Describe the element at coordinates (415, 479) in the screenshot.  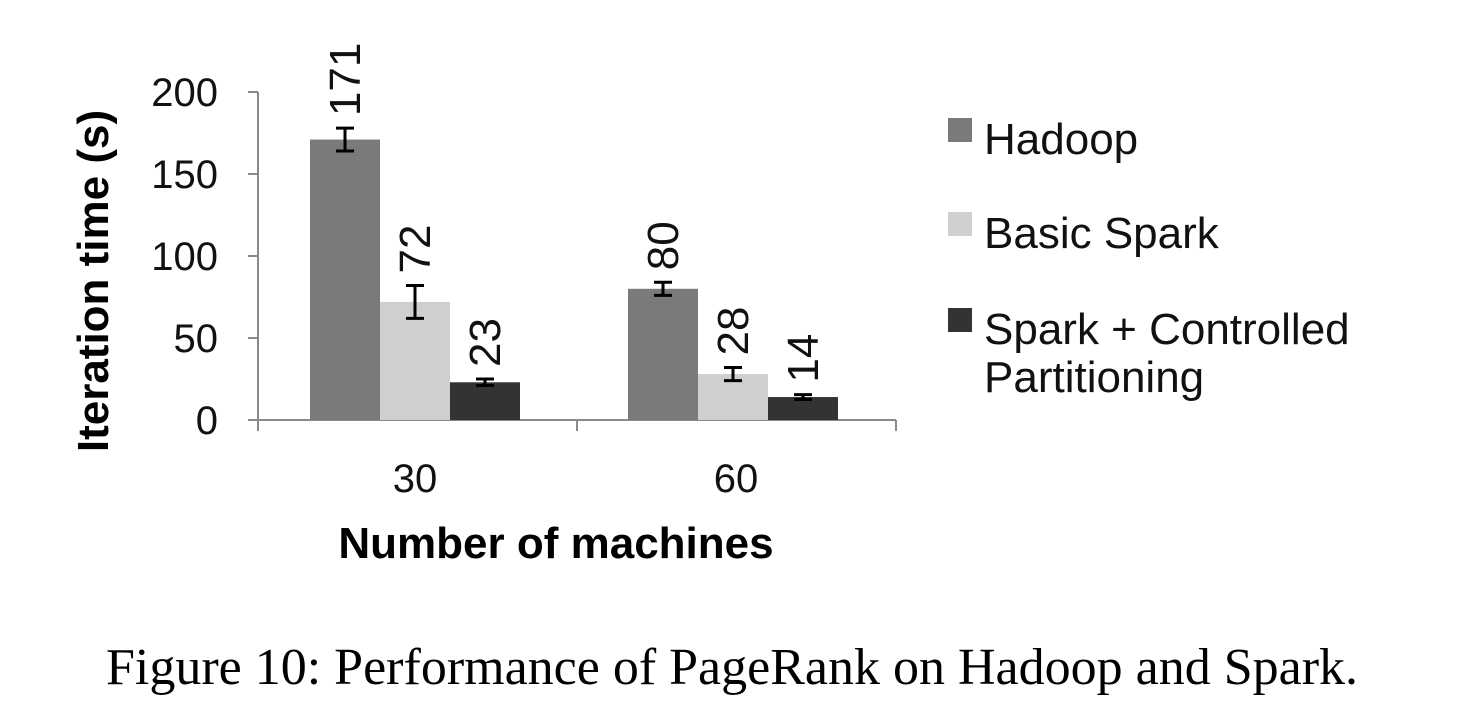
I see `x-tick-label: 30` at that location.